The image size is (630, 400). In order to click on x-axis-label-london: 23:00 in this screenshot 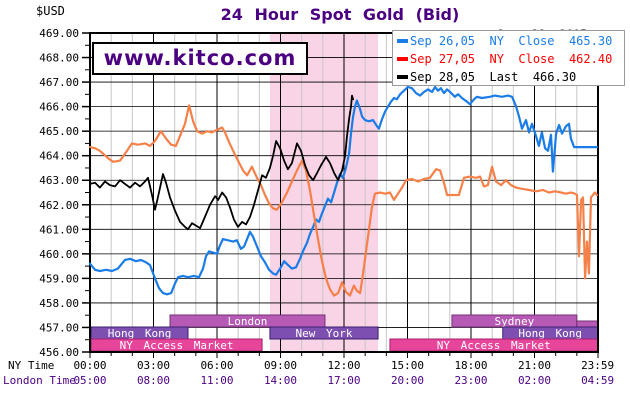, I will do `click(470, 380)`.